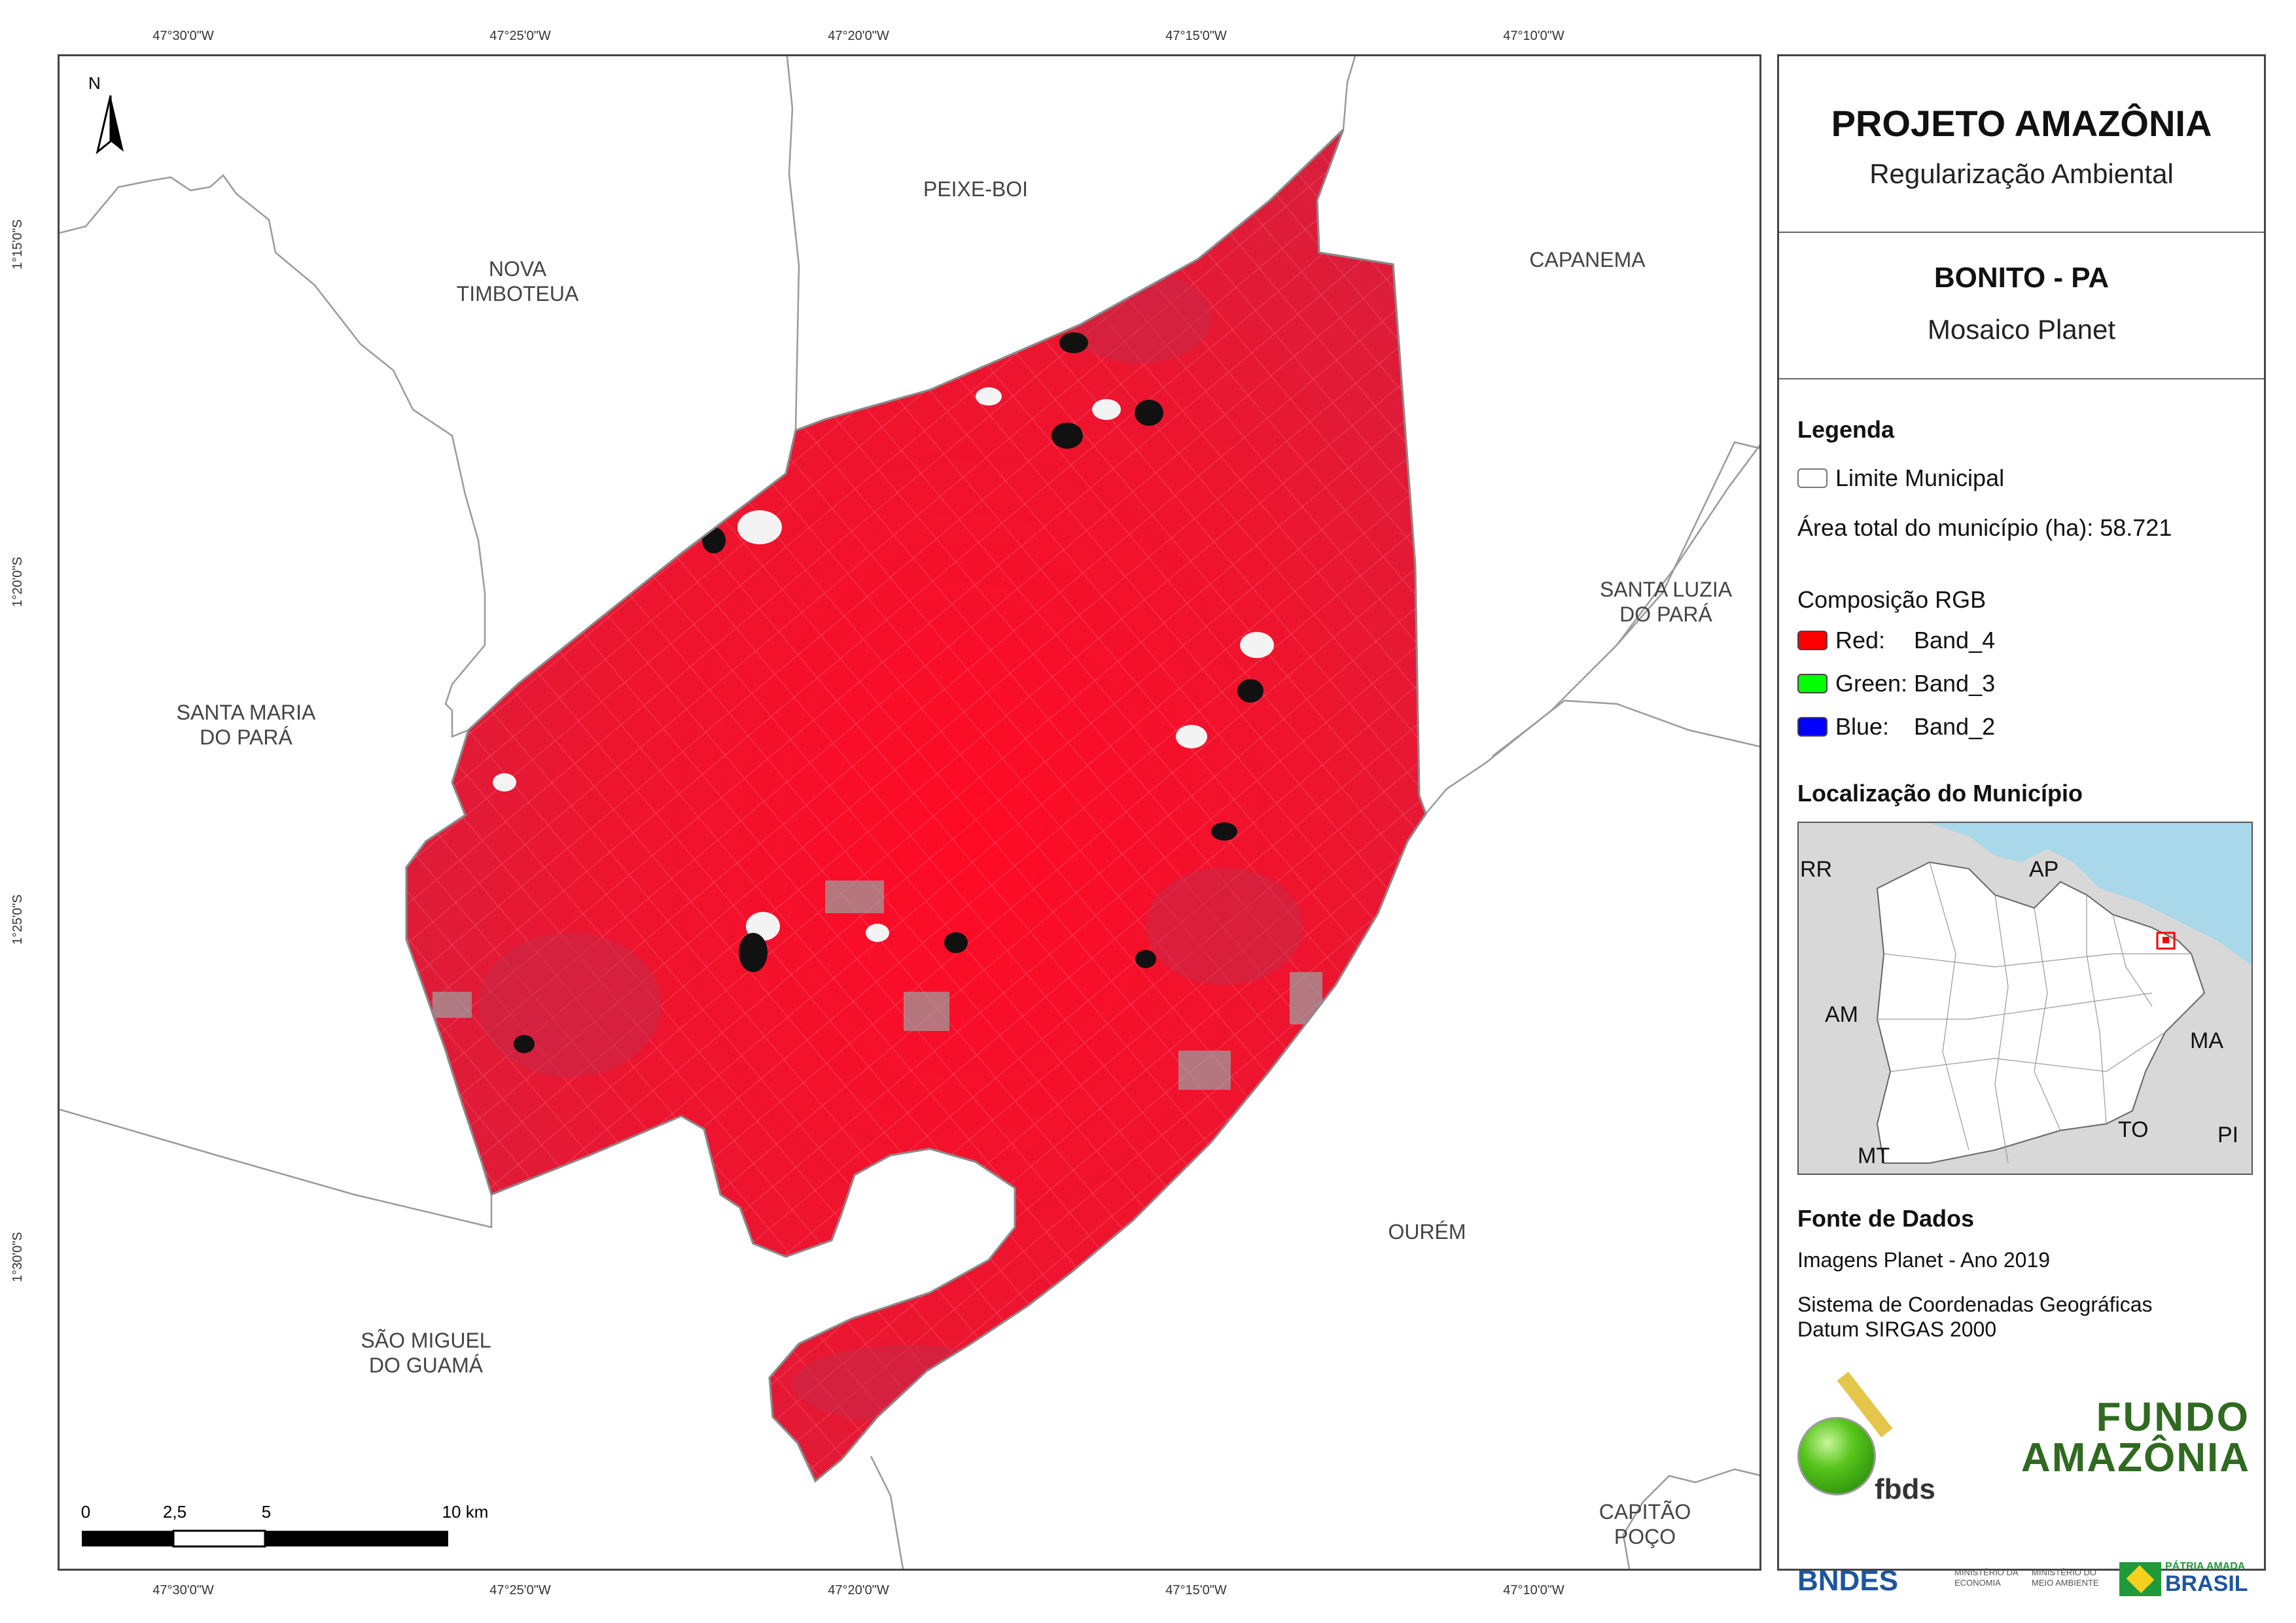 This screenshot has width=2296, height=1623. Describe the element at coordinates (1533, 36) in the screenshot. I see `longitude-label-top: 47°10'0"W` at that location.